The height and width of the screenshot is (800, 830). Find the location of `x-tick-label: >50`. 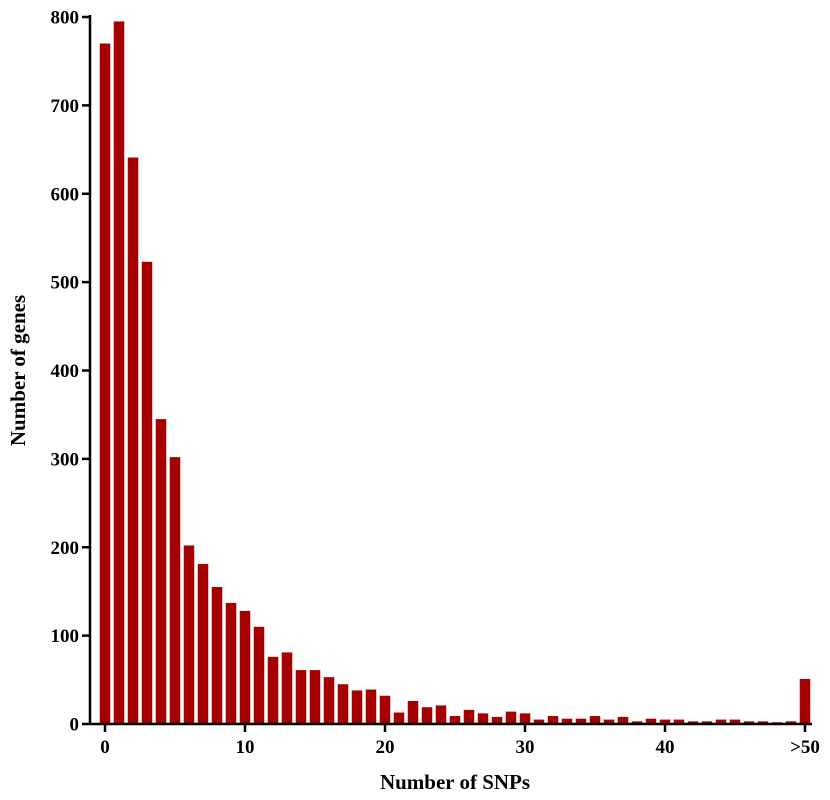

x-tick-label: >50 is located at coordinates (805, 747).